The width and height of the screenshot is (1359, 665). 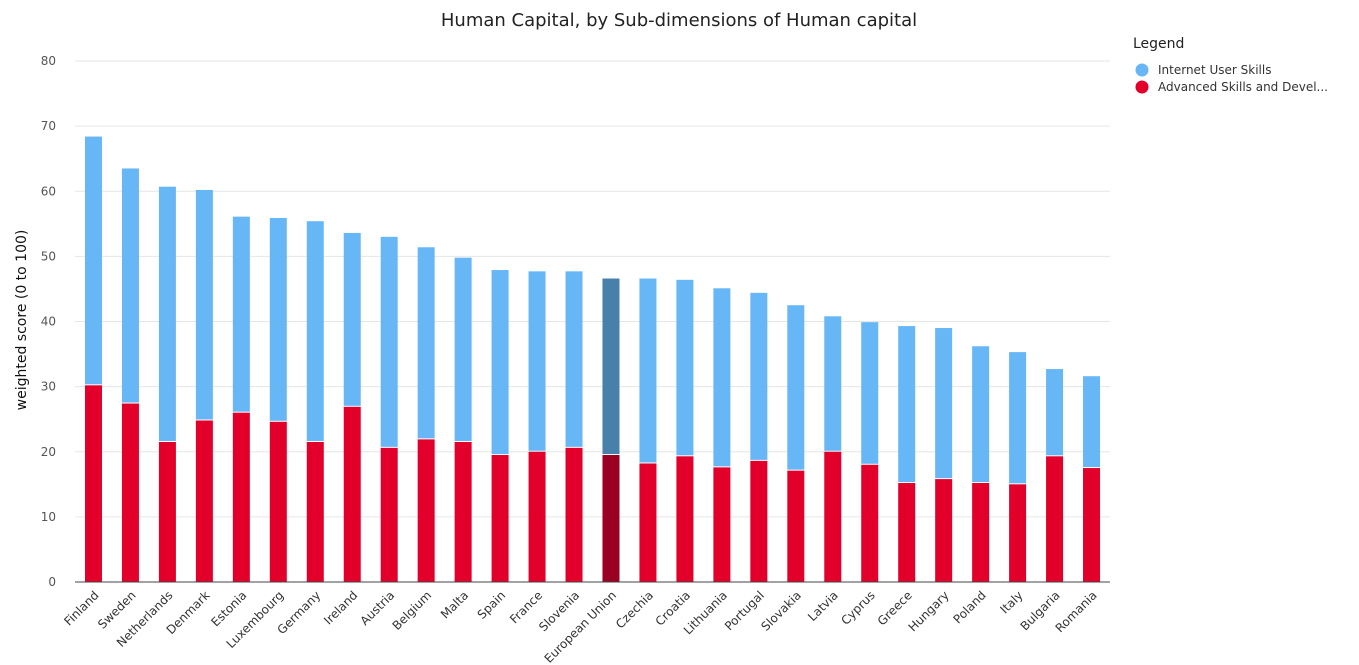 What do you see at coordinates (1214, 70) in the screenshot?
I see `legend-item-label: Internet User Skills` at bounding box center [1214, 70].